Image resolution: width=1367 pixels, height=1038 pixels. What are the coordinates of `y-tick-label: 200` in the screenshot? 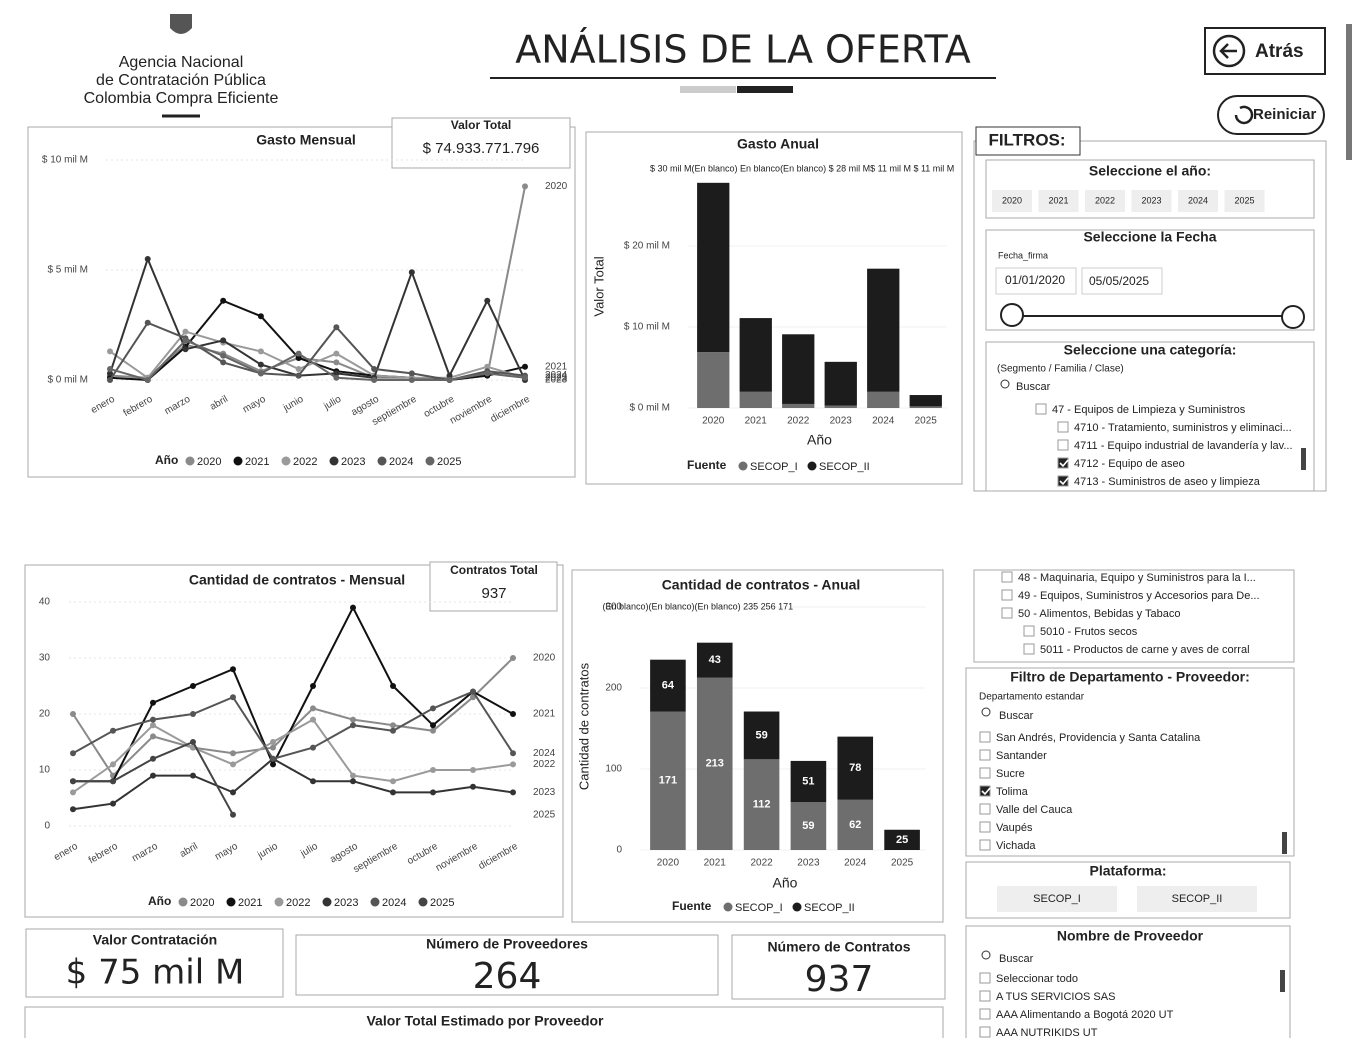 It's located at (613, 688).